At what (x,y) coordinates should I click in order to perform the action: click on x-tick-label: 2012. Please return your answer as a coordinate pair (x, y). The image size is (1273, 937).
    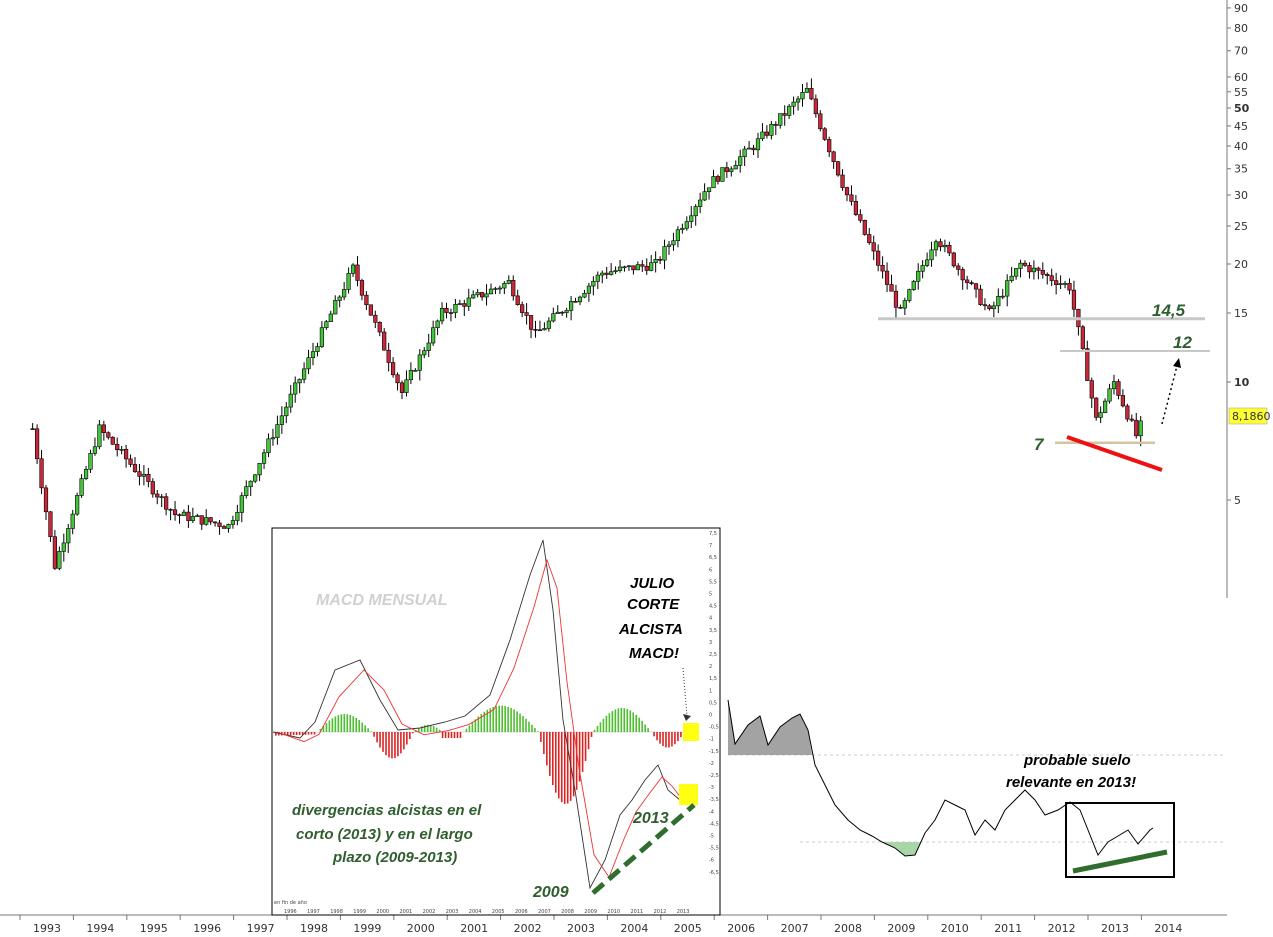
    Looking at the image, I should click on (1062, 928).